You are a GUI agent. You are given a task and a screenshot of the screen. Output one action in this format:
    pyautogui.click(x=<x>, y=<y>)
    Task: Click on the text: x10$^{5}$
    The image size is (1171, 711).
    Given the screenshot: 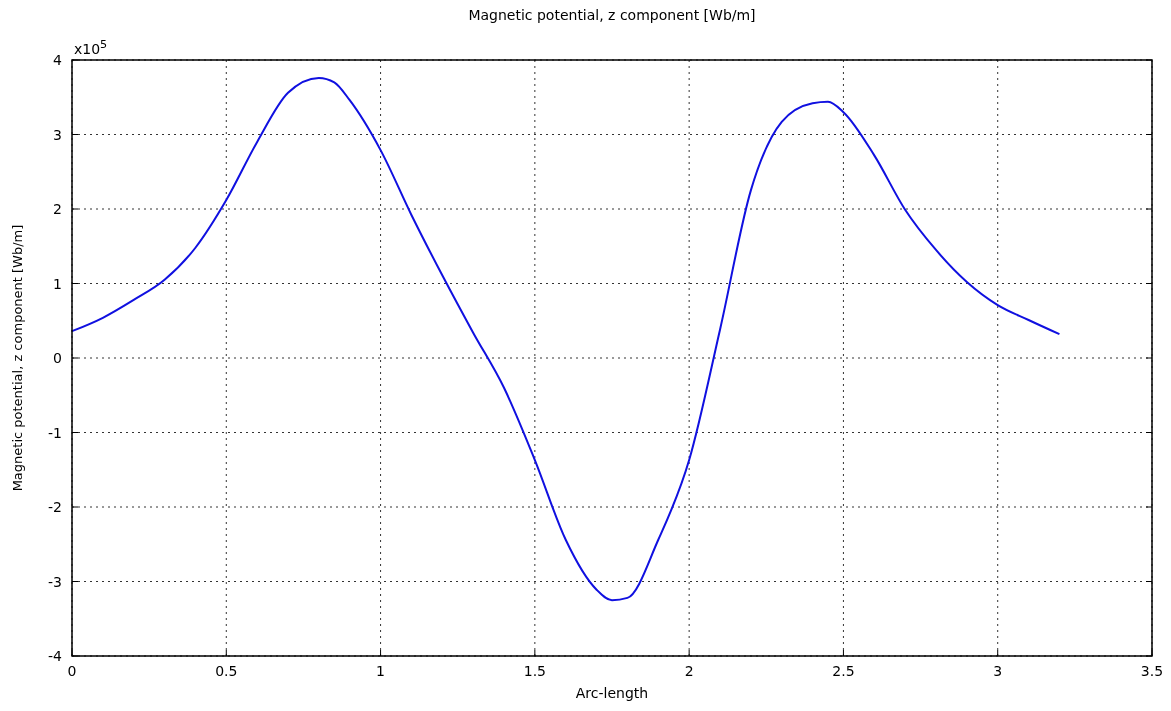 What is the action you would take?
    pyautogui.click(x=91, y=47)
    